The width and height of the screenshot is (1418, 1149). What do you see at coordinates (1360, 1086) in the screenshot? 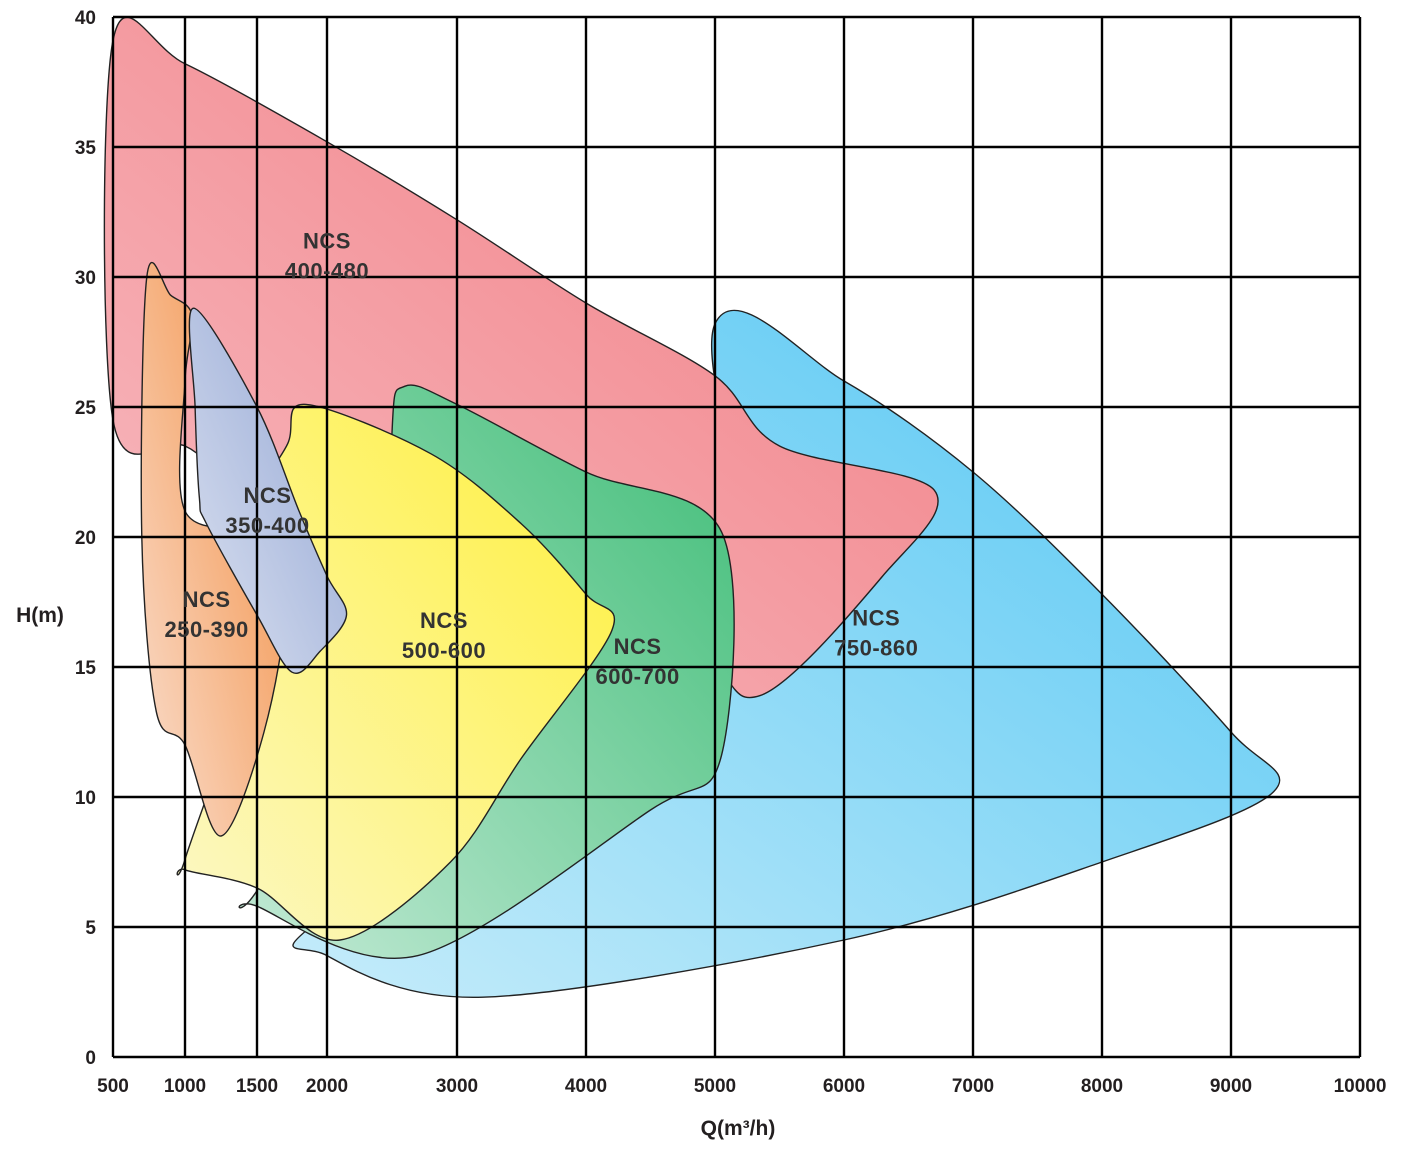
I see `x-tick-label: 10000` at bounding box center [1360, 1086].